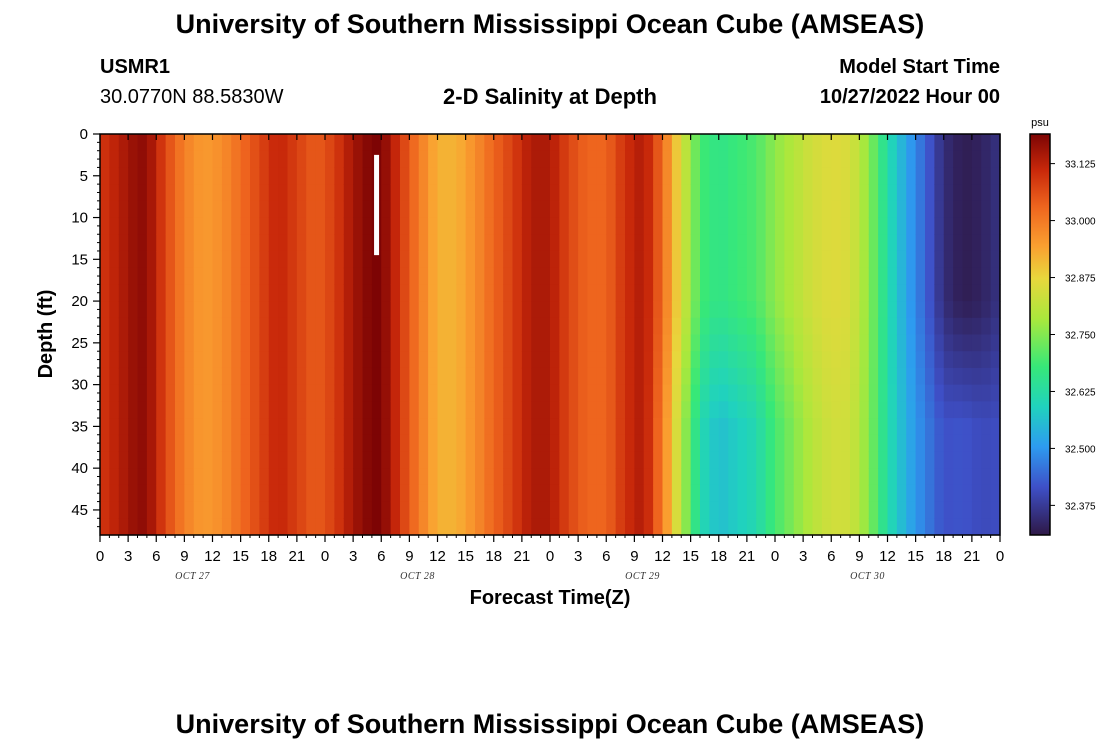 The height and width of the screenshot is (750, 1100). What do you see at coordinates (550, 598) in the screenshot?
I see `x-axis-title: Forecast Time(Z)` at bounding box center [550, 598].